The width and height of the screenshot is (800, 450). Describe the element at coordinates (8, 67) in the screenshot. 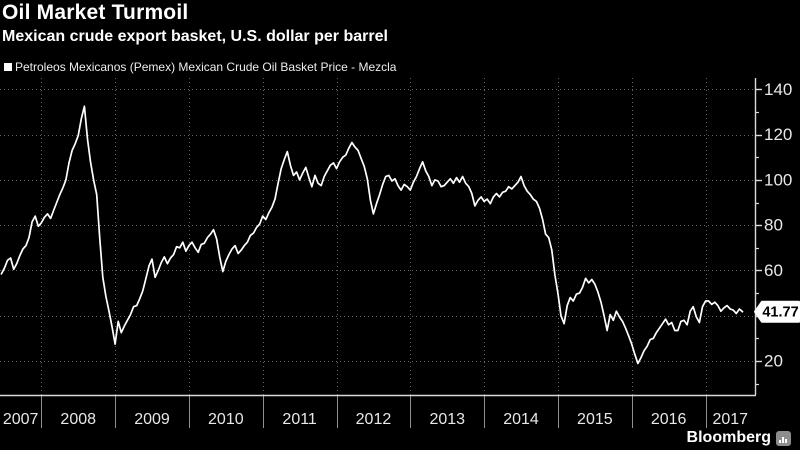

I see `legend-swatch-icon` at that location.